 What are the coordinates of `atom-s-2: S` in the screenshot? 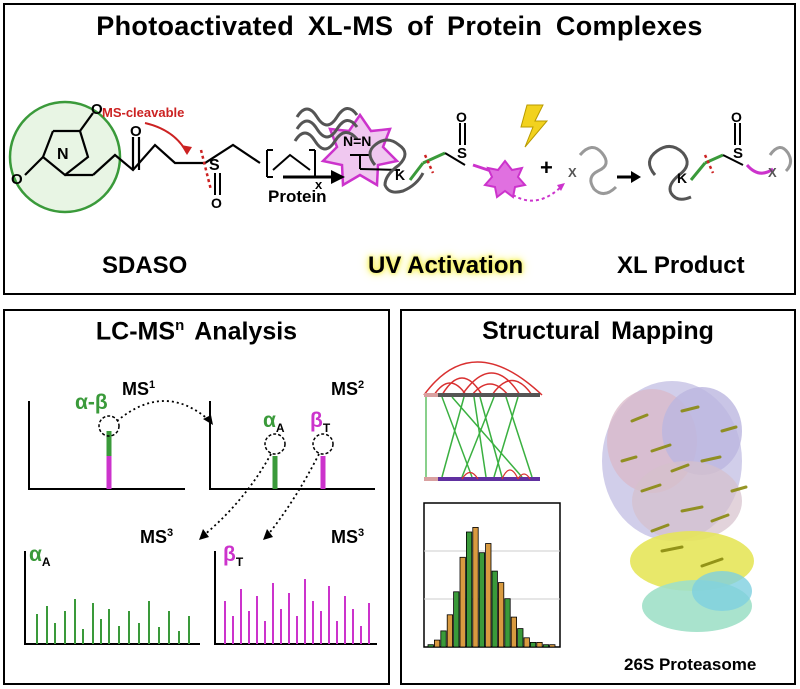 It's located at (462, 153).